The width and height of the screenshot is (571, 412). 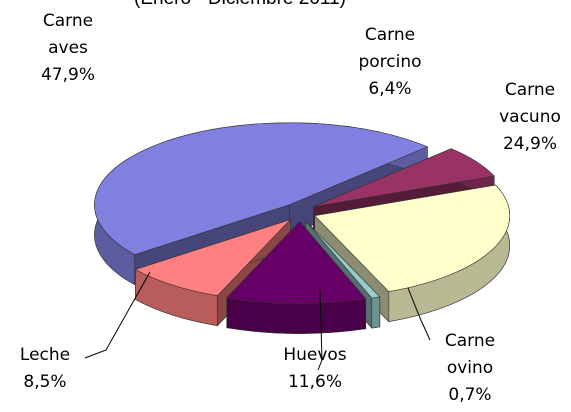 What do you see at coordinates (240, 5) in the screenshot?
I see `chart-subtitle: (Enero - Diciembre 2011)` at bounding box center [240, 5].